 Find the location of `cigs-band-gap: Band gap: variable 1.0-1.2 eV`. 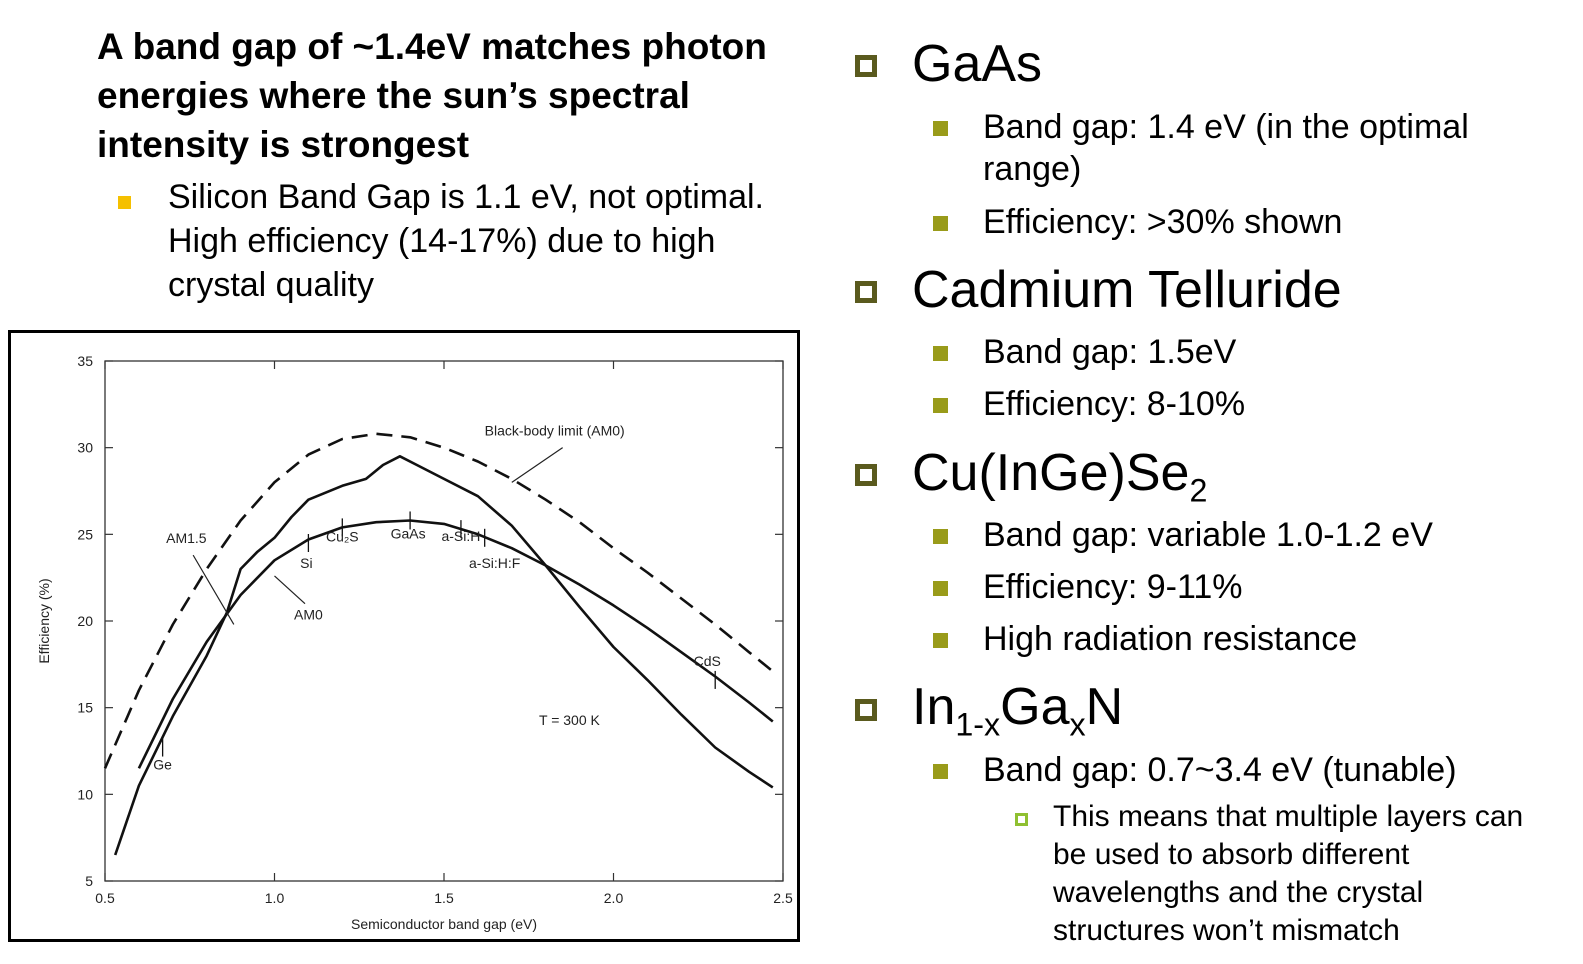

cigs-band-gap: Band gap: variable 1.0-1.2 eV is located at coordinates (1208, 535).